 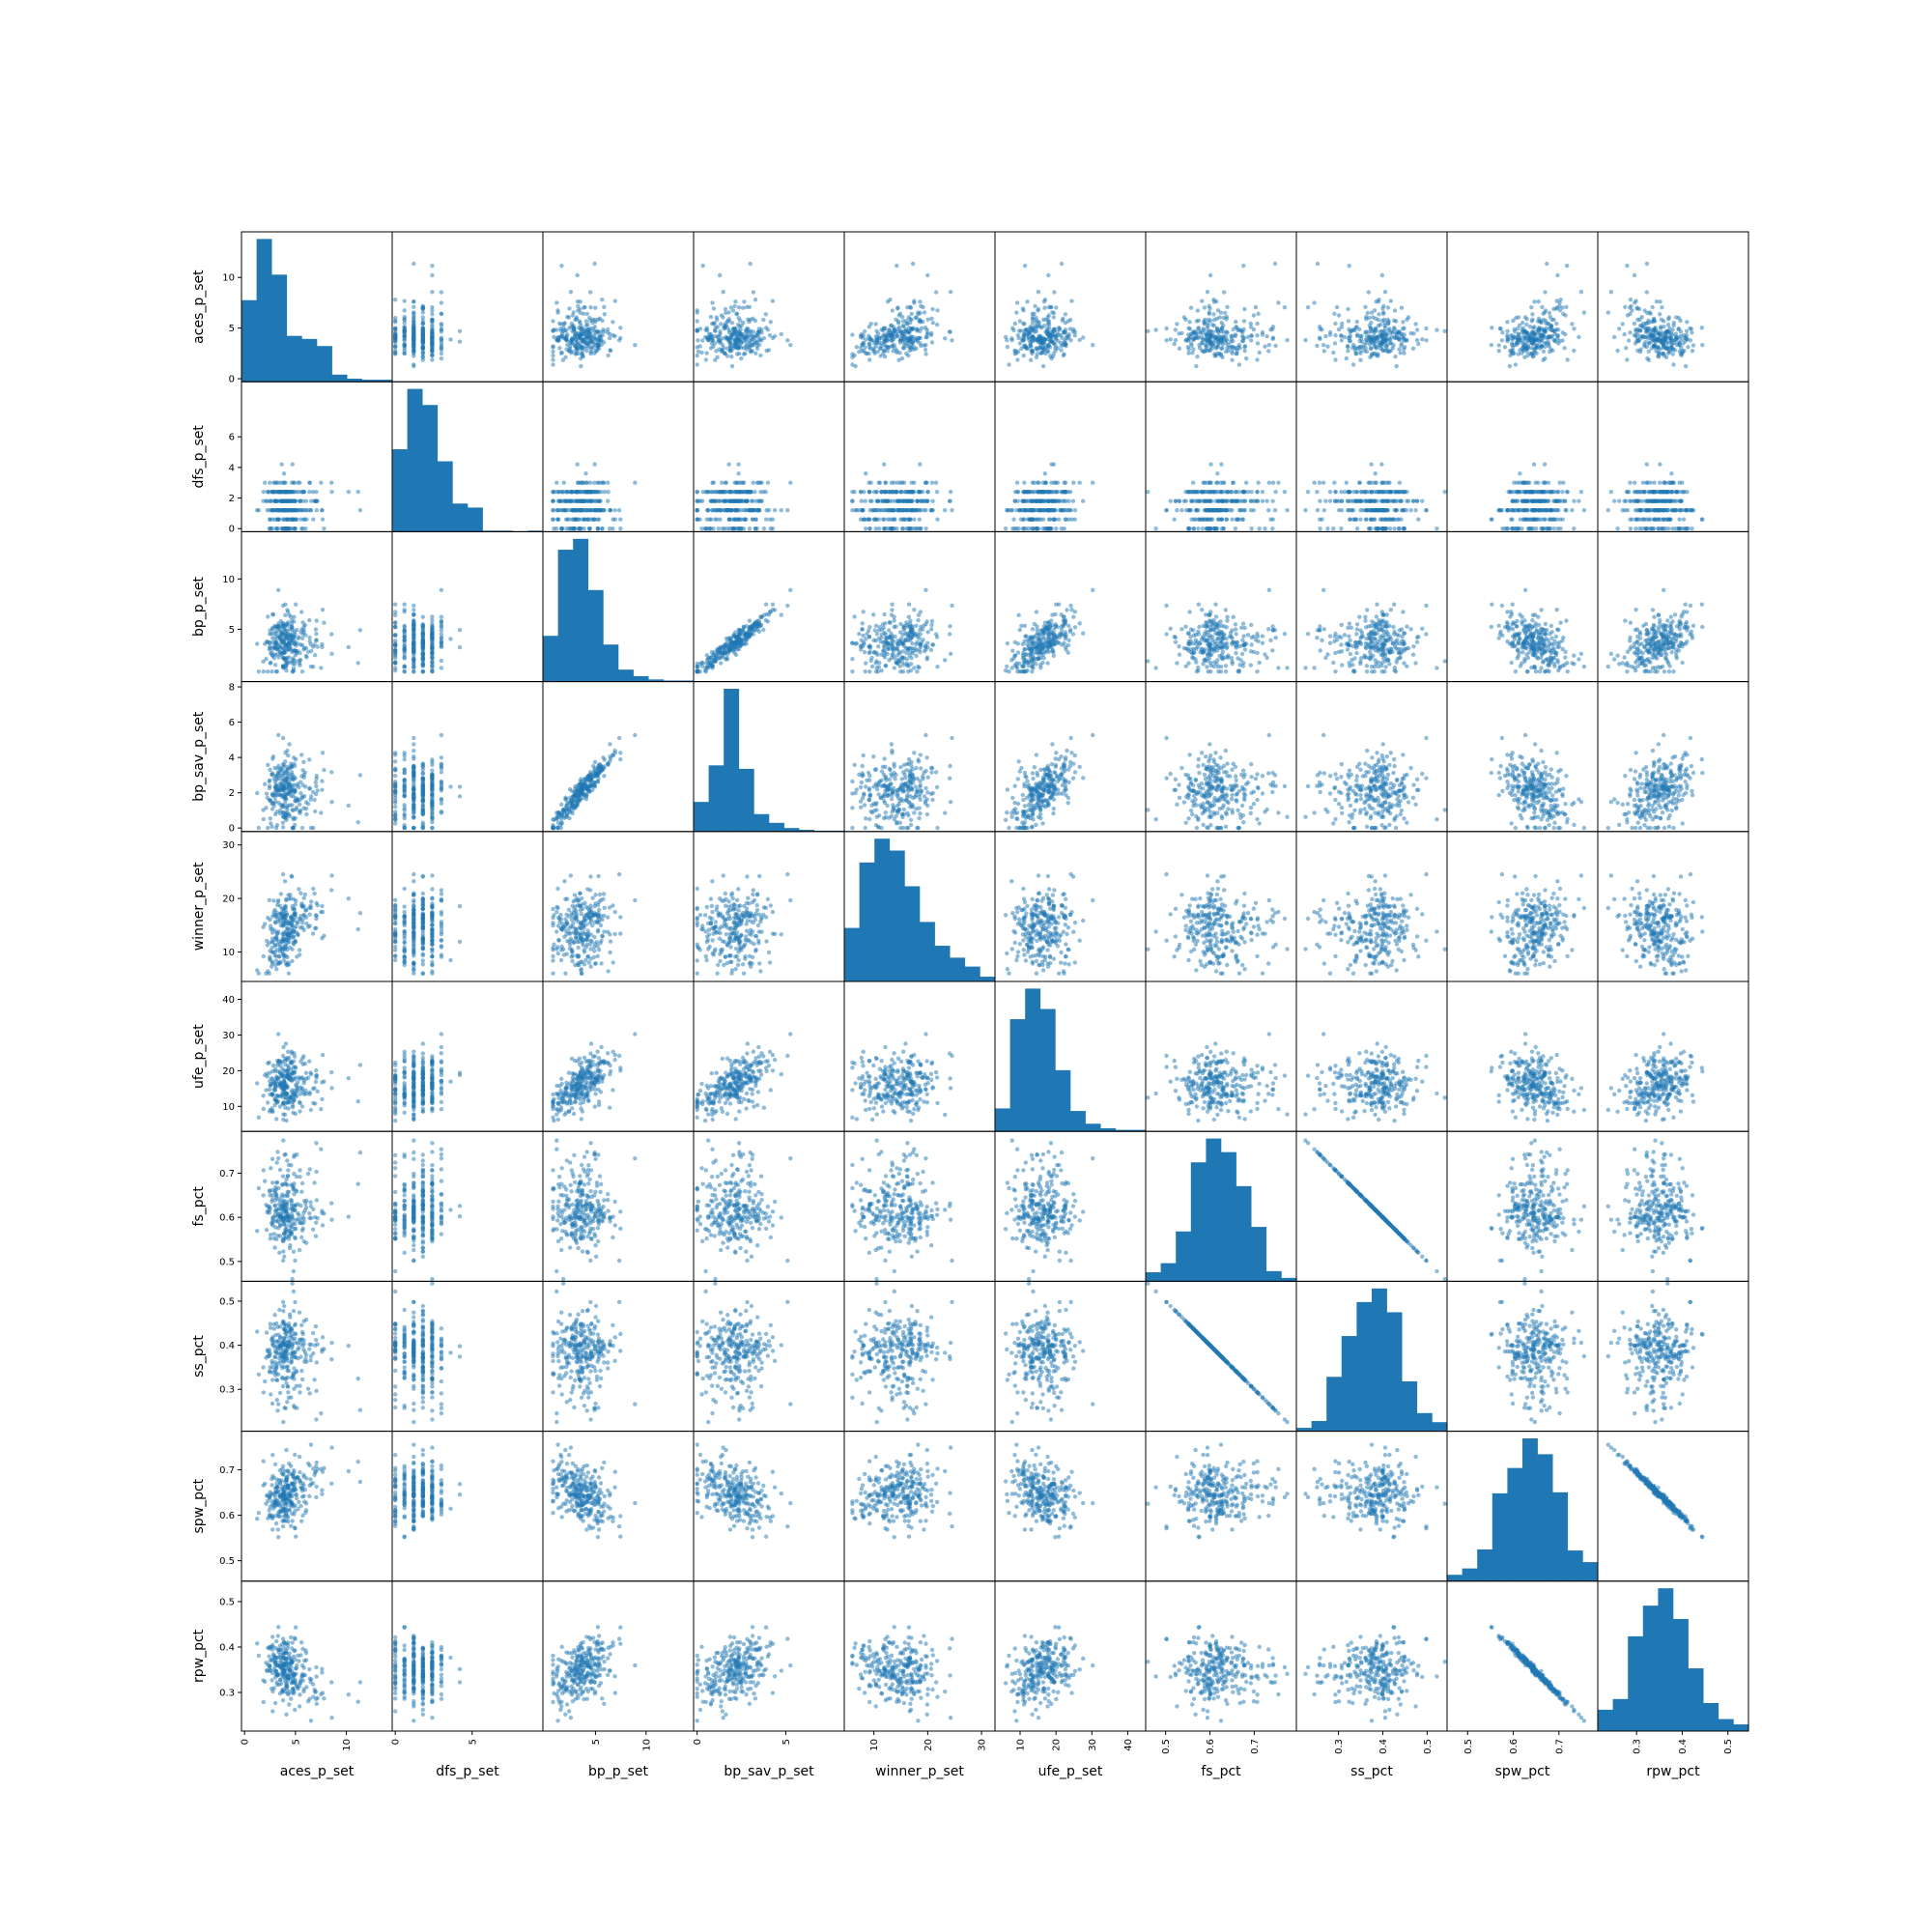 I want to click on y-tick-label: 5, so click(x=232, y=329).